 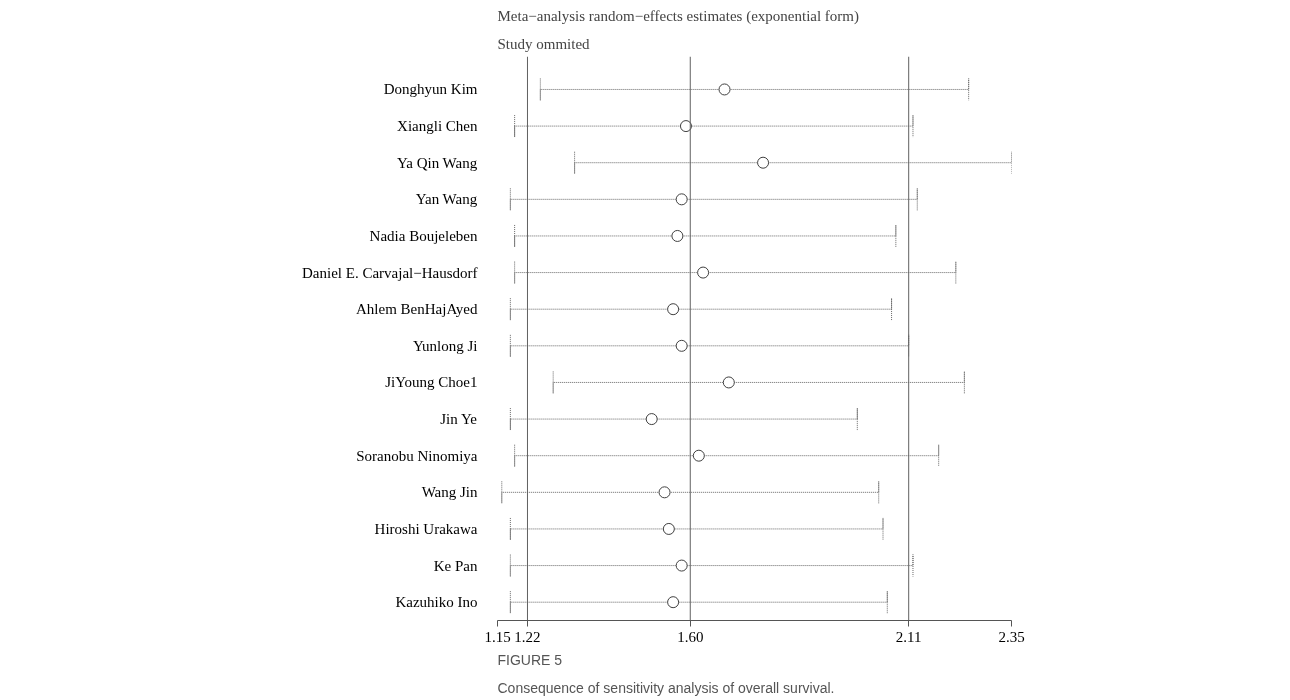 I want to click on y-tick-label: Soranobu Ninomiya, so click(x=417, y=455).